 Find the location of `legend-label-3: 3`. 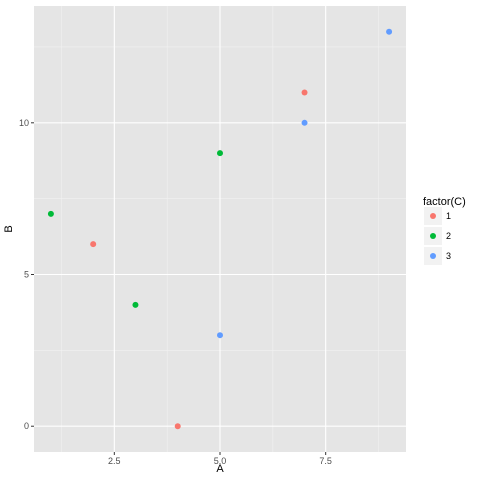

legend-label-3: 3 is located at coordinates (448, 256).